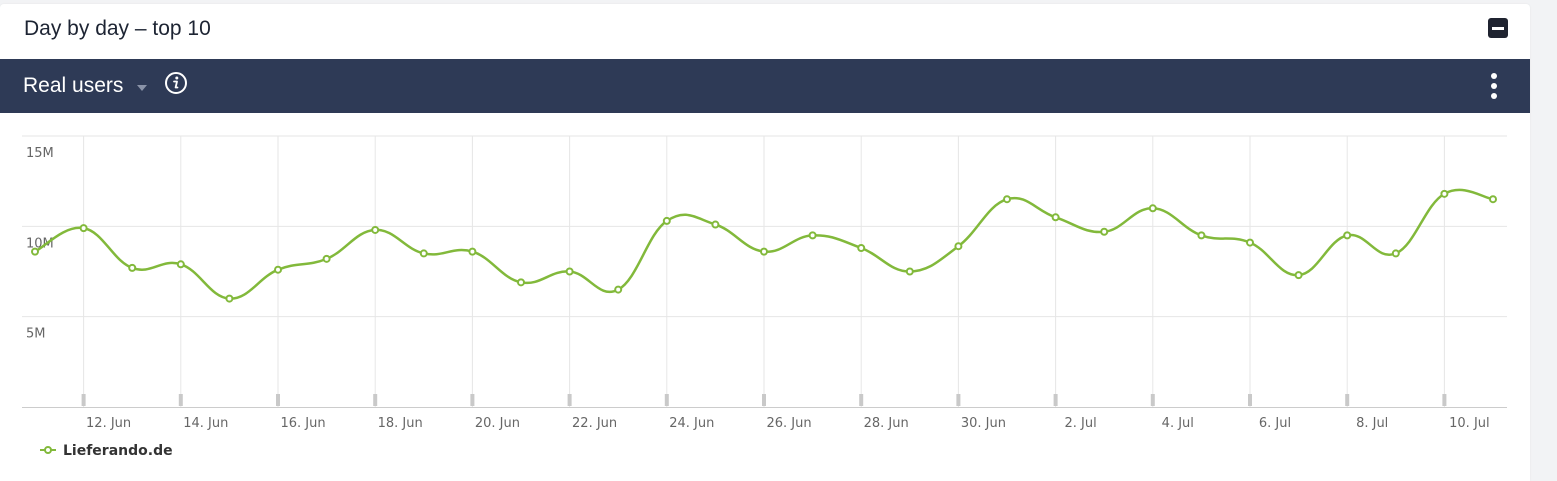 The width and height of the screenshot is (1557, 481). What do you see at coordinates (118, 451) in the screenshot?
I see `legend-label: Lieferando.de` at bounding box center [118, 451].